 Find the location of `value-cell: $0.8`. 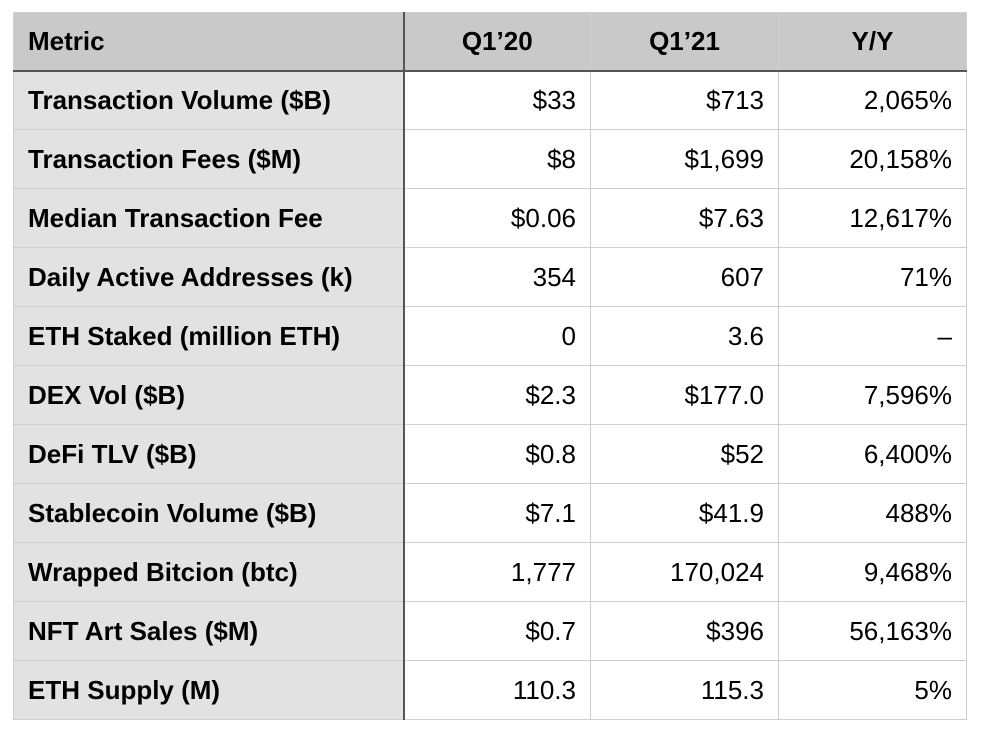

value-cell: $0.8 is located at coordinates (497, 454).